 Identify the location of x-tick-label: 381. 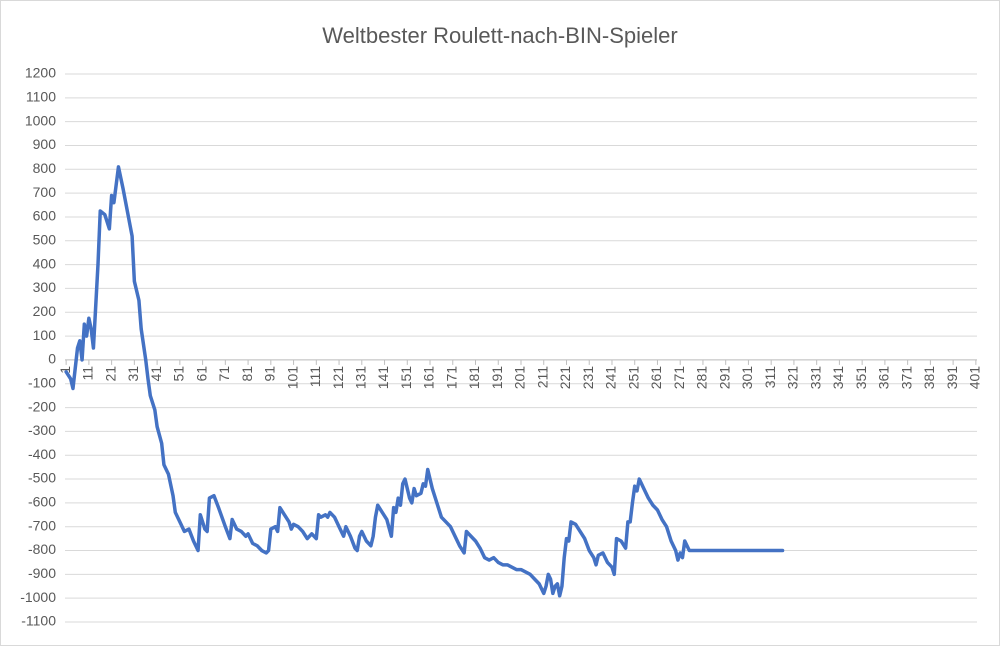
(929, 378).